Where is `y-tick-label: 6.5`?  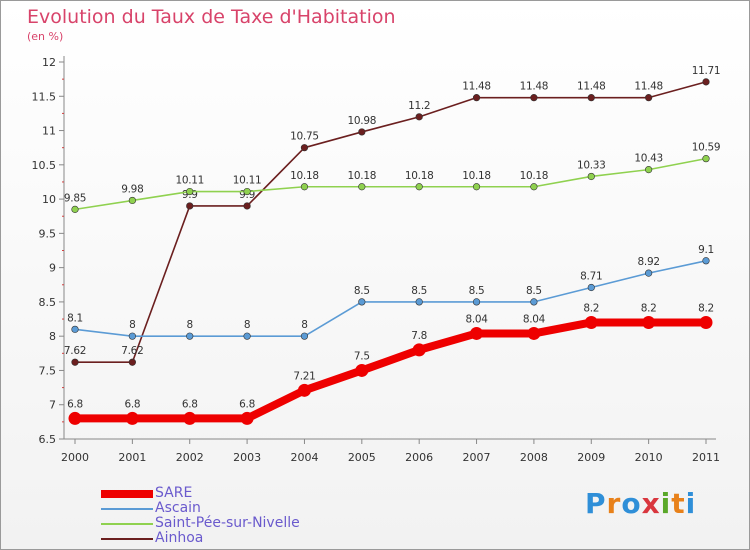
y-tick-label: 6.5 is located at coordinates (48, 439).